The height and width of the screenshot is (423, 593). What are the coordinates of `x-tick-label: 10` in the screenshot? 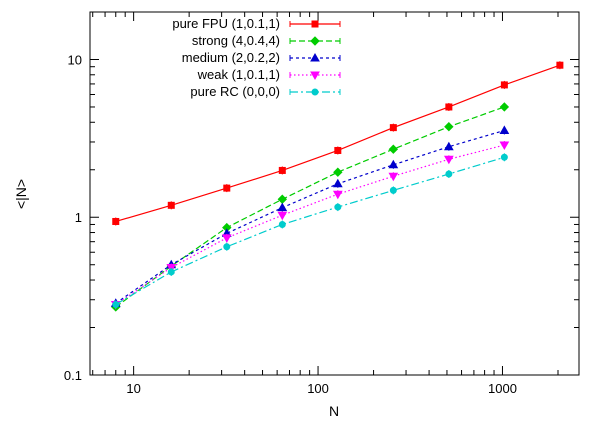 It's located at (133, 388).